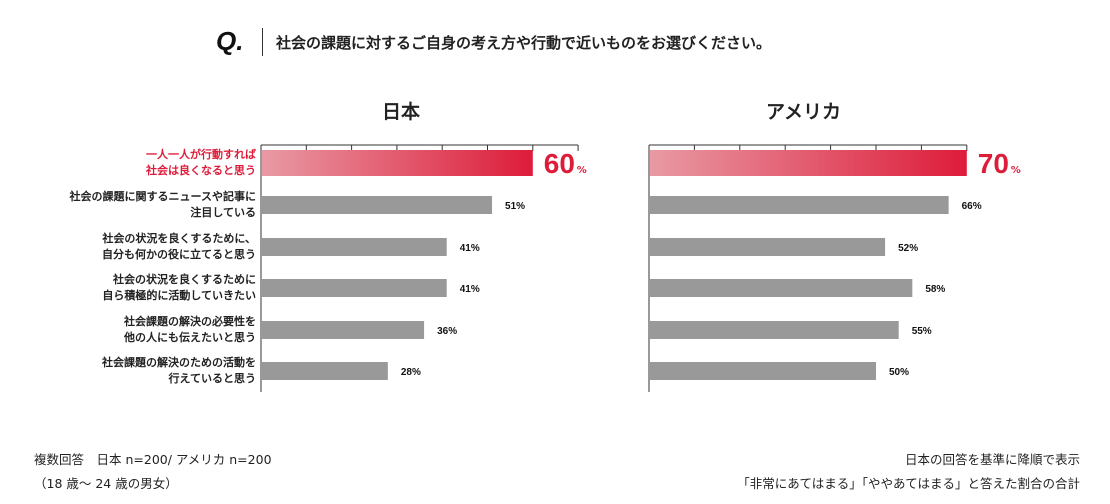 The image size is (1110, 504). Describe the element at coordinates (908, 248) in the screenshot. I see `value-label: 52%` at that location.